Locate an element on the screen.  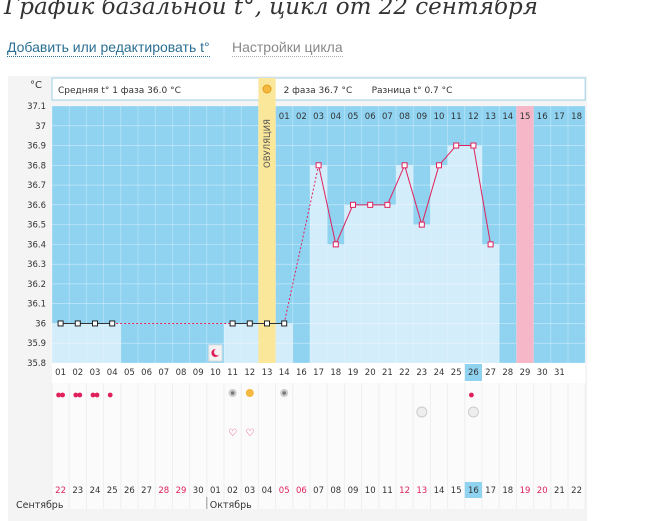
calendar-date: 10 is located at coordinates (370, 491).